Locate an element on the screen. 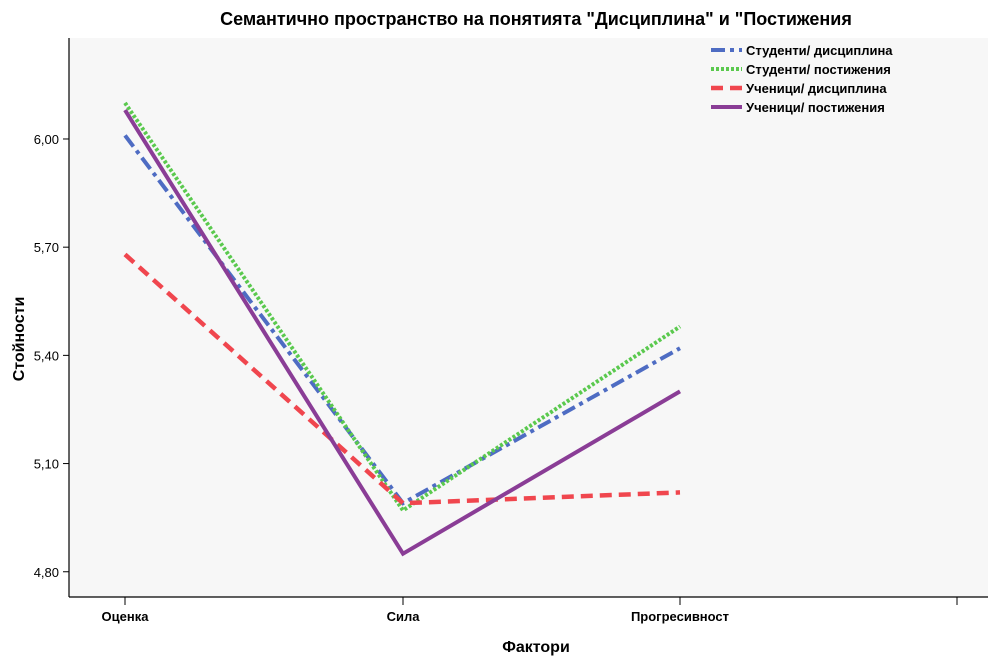 The width and height of the screenshot is (988, 658). legend-item: Студенти/ дисциплина is located at coordinates (802, 50).